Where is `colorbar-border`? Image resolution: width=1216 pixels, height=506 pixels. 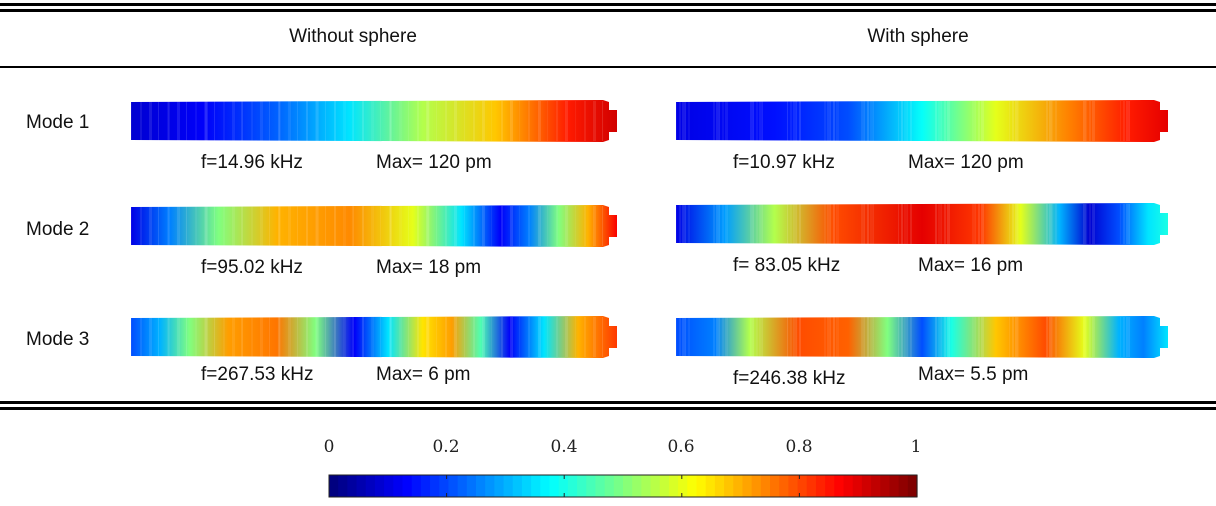 colorbar-border is located at coordinates (623, 486).